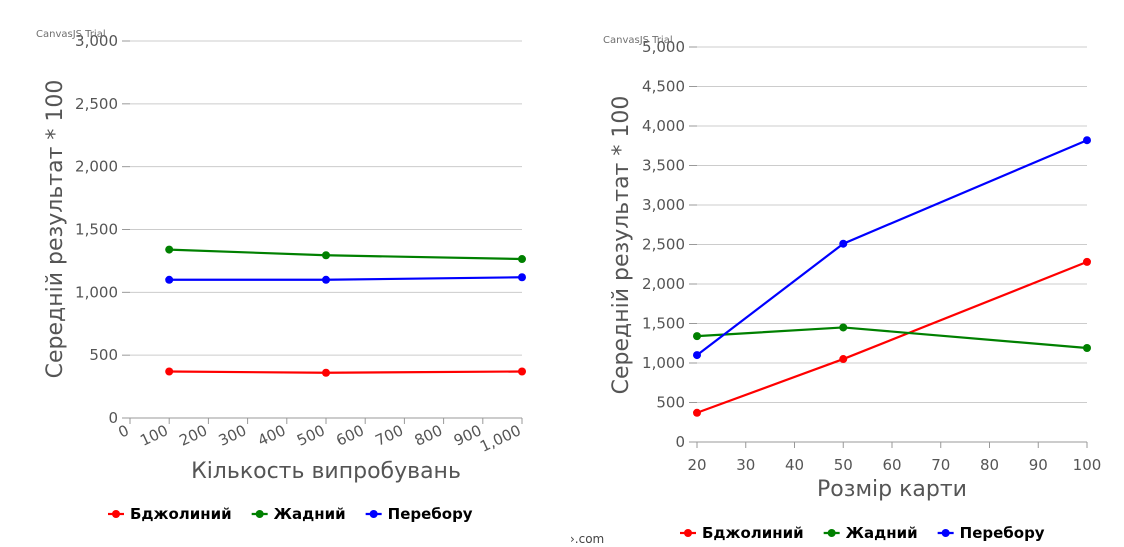  What do you see at coordinates (326, 471) in the screenshot?
I see `x-axis-title: Кількость випробувань` at bounding box center [326, 471].